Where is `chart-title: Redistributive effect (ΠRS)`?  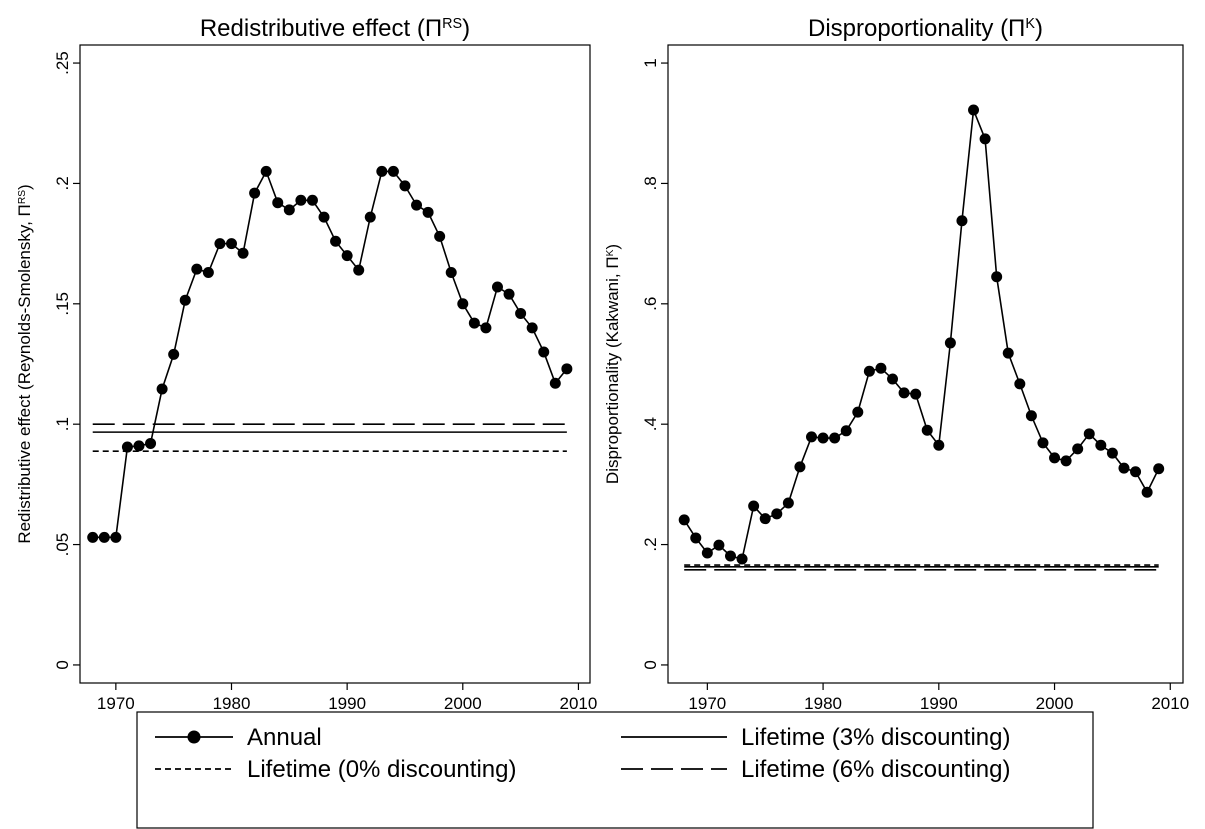 chart-title: Redistributive effect (ΠRS) is located at coordinates (335, 28).